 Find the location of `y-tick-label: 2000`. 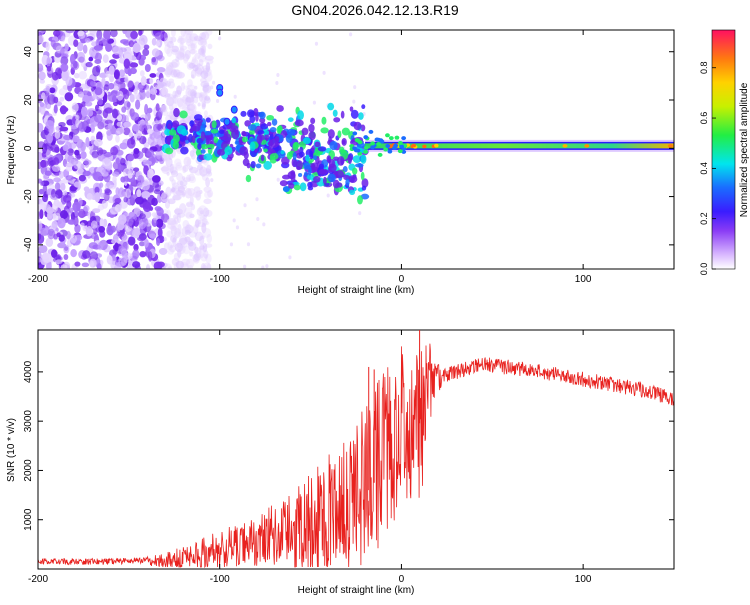

y-tick-label: 2000 is located at coordinates (28, 470).